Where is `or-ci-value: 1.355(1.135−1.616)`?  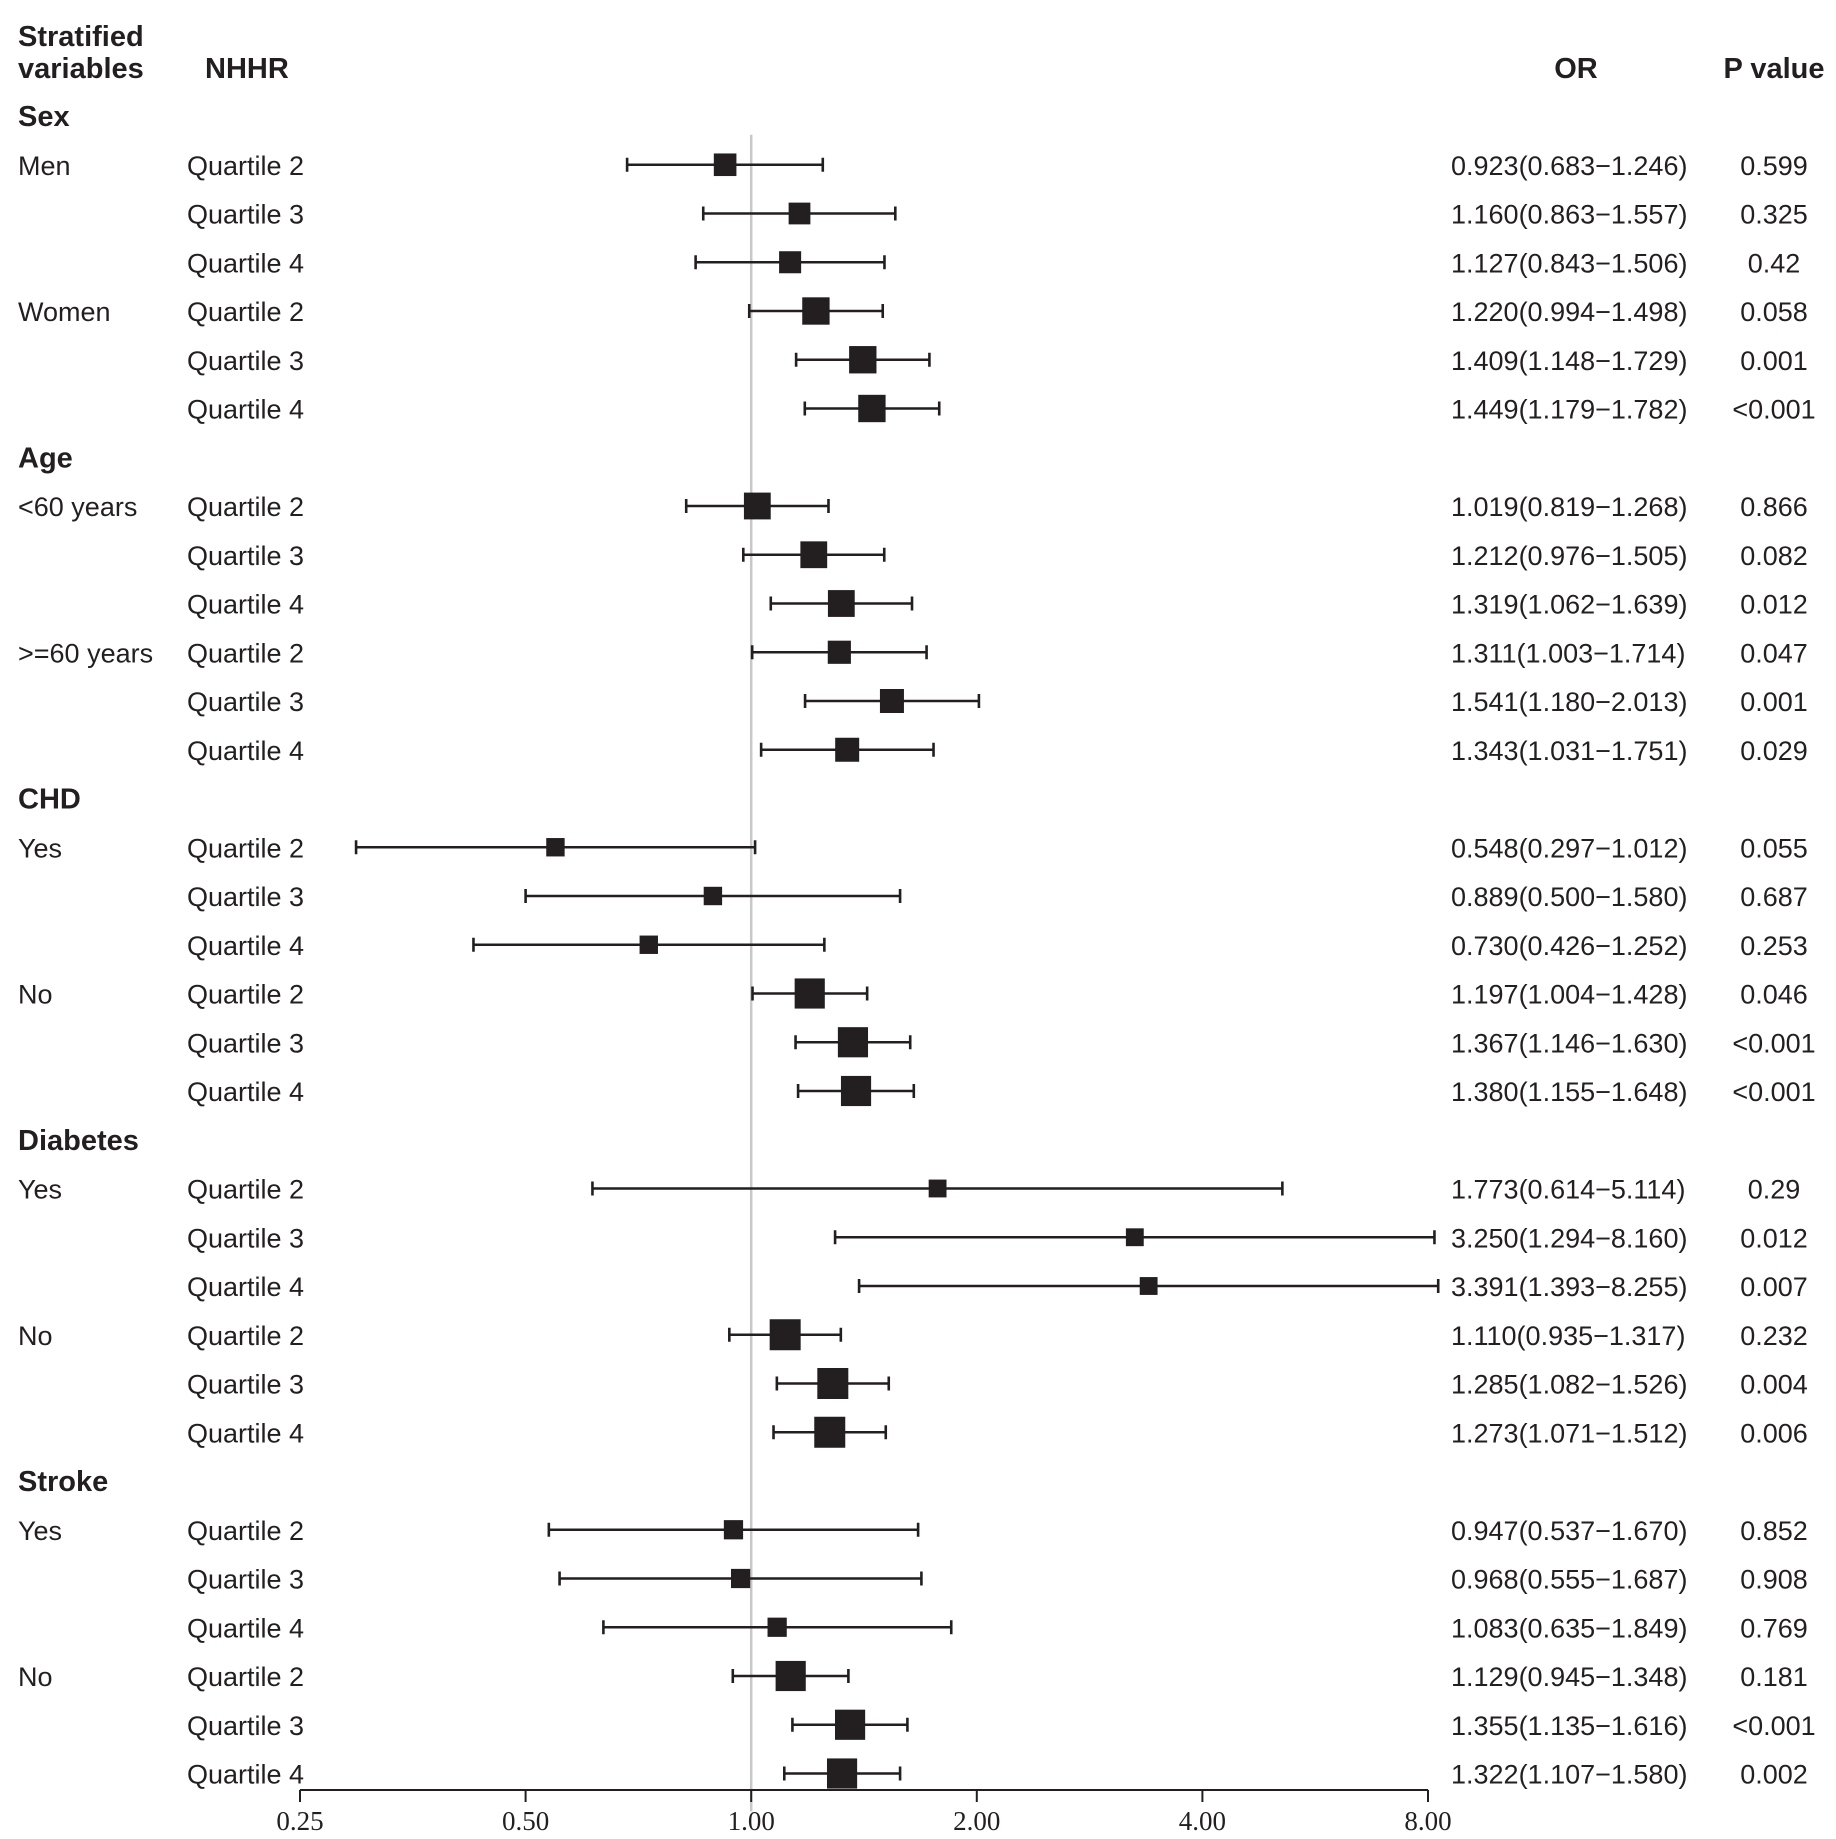
or-ci-value: 1.355(1.135−1.616) is located at coordinates (1569, 1726).